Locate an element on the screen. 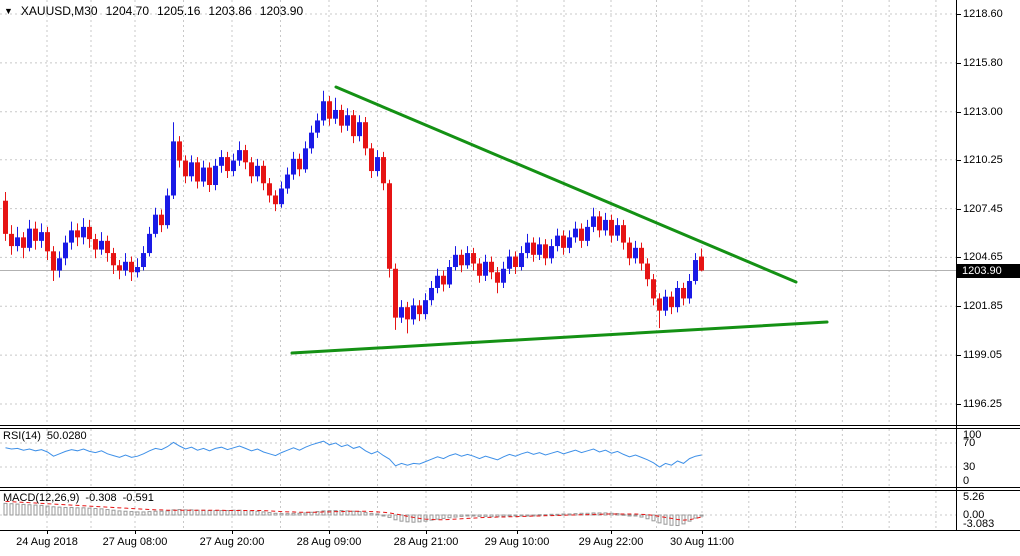  rsi-axis-label: 30 is located at coordinates (969, 467).